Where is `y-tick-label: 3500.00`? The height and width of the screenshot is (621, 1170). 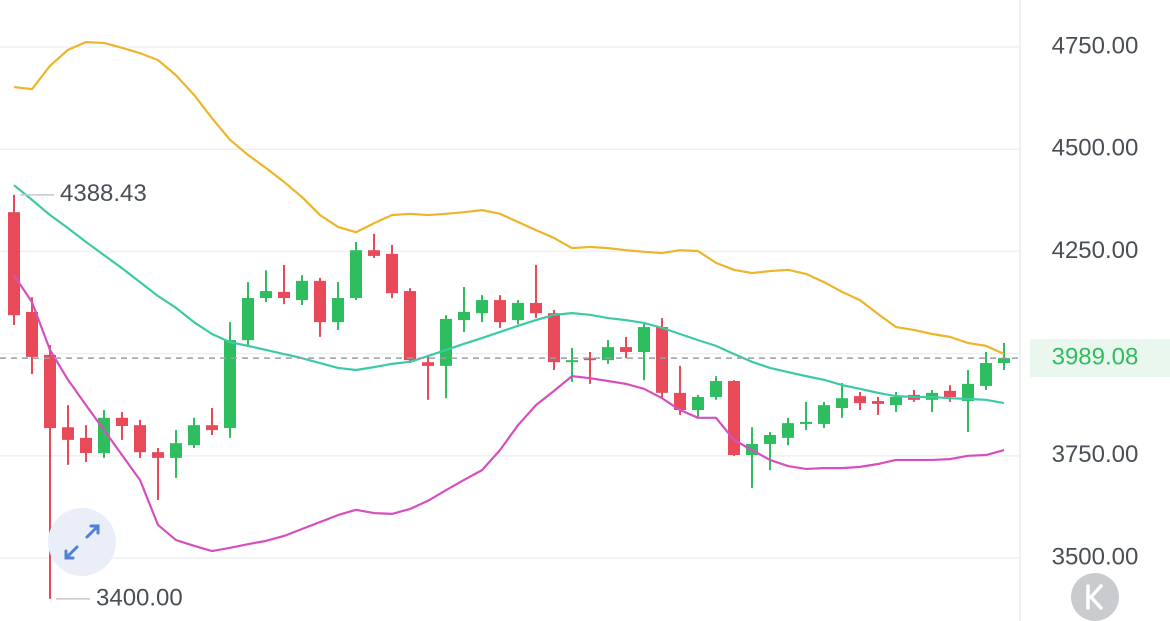
y-tick-label: 3500.00 is located at coordinates (1095, 556).